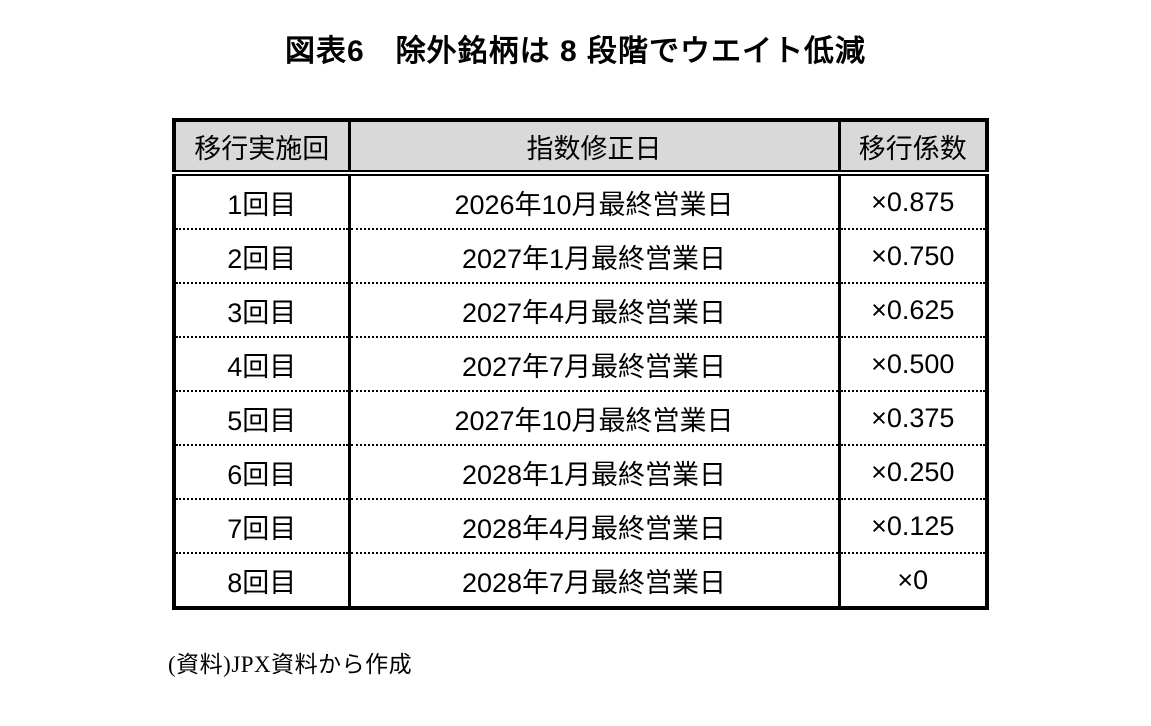 This screenshot has width=1151, height=726. Describe the element at coordinates (593, 417) in the screenshot. I see `cell-date: 2027年10月最終営業日` at that location.